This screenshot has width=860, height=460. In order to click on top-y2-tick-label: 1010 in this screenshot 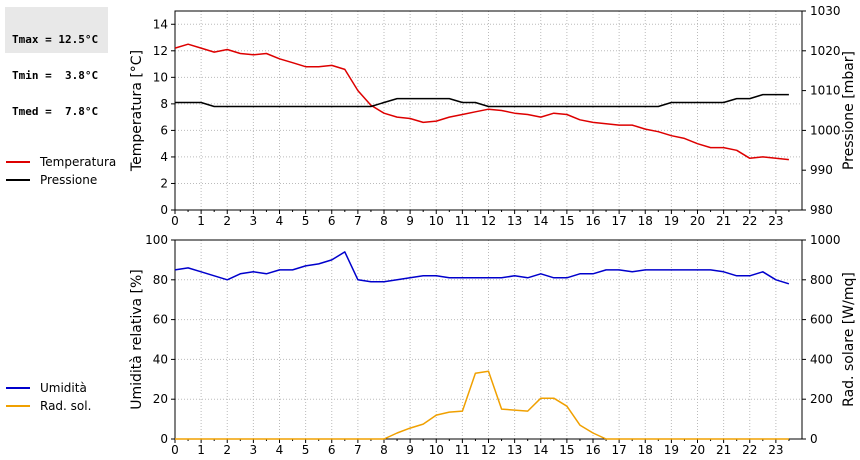, I will do `click(825, 91)`.